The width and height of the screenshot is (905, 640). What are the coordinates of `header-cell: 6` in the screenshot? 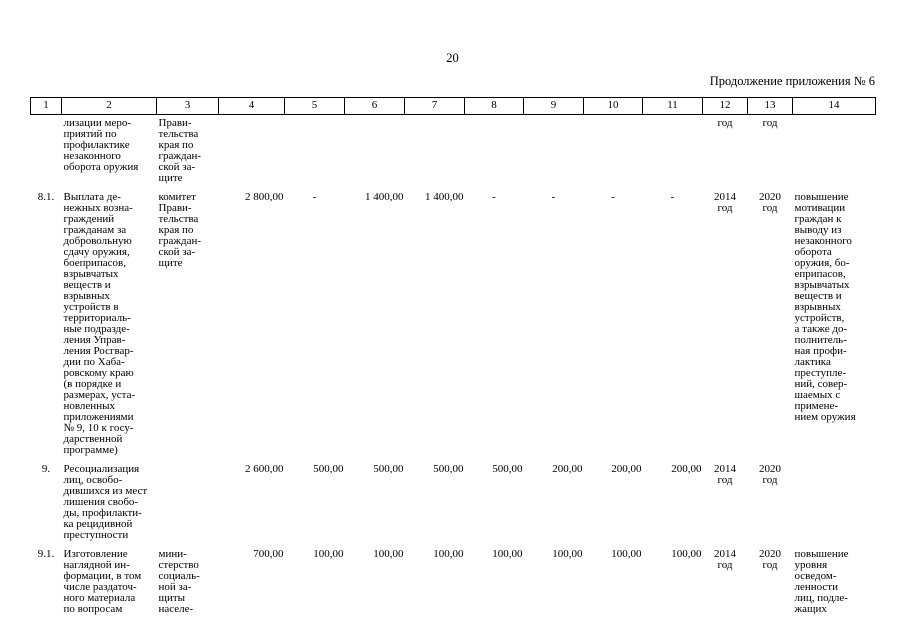 It's located at (374, 106).